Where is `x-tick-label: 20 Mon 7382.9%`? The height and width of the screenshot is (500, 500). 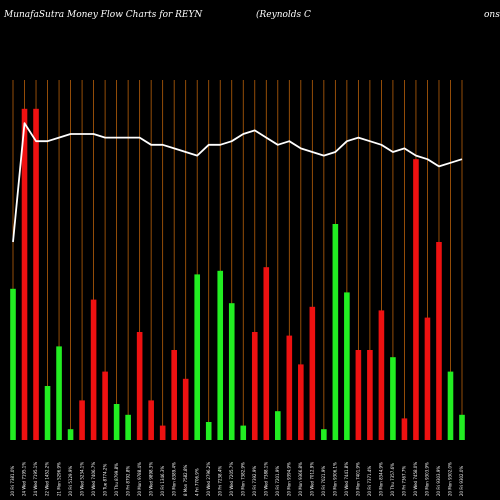 x-tick-label: 20 Mon 7382.9% is located at coordinates (242, 479).